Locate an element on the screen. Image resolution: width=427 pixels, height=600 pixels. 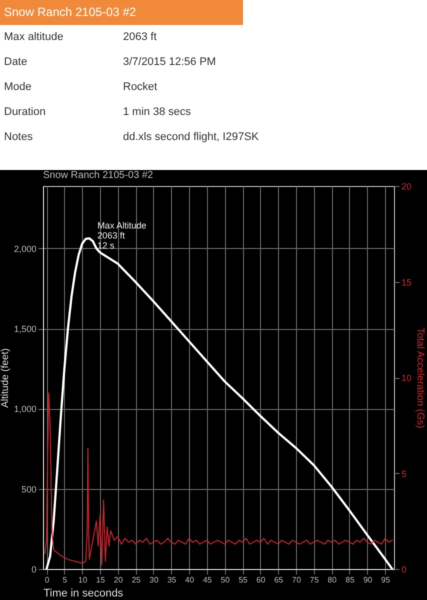
text: dd.xls second flight, I297SK is located at coordinates (191, 137).